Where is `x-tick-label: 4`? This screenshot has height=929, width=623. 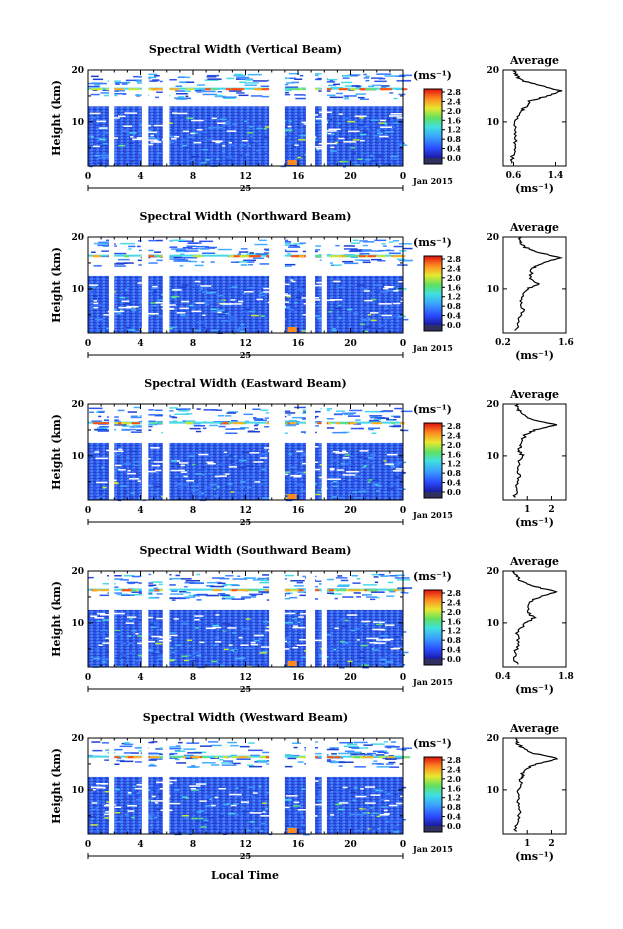
x-tick-label: 4 is located at coordinates (140, 344).